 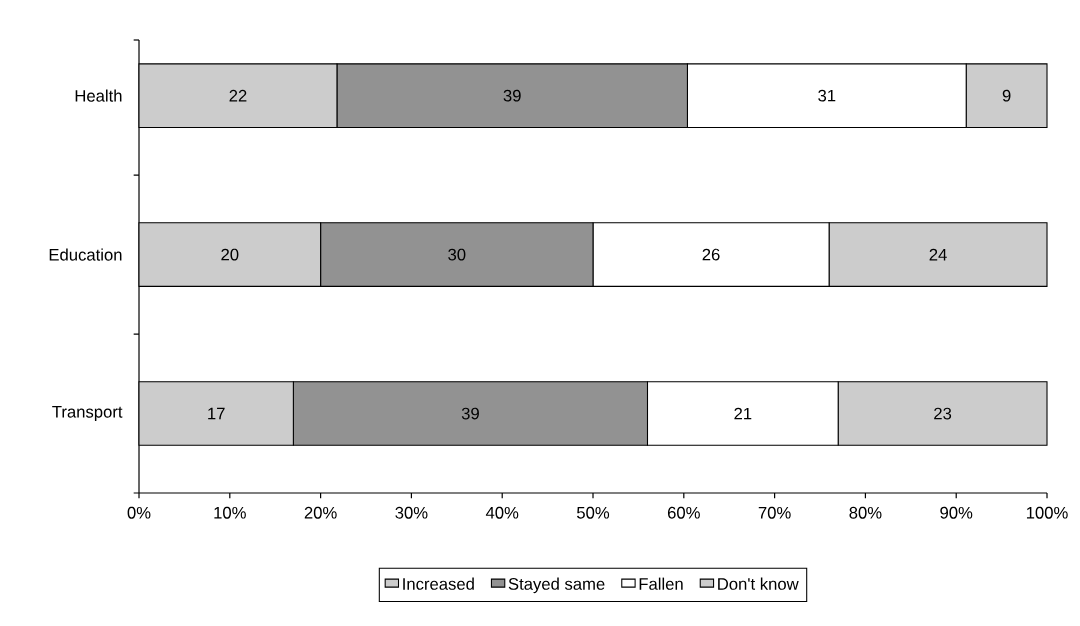 I want to click on x-tick-label: 70%, so click(x=774, y=512).